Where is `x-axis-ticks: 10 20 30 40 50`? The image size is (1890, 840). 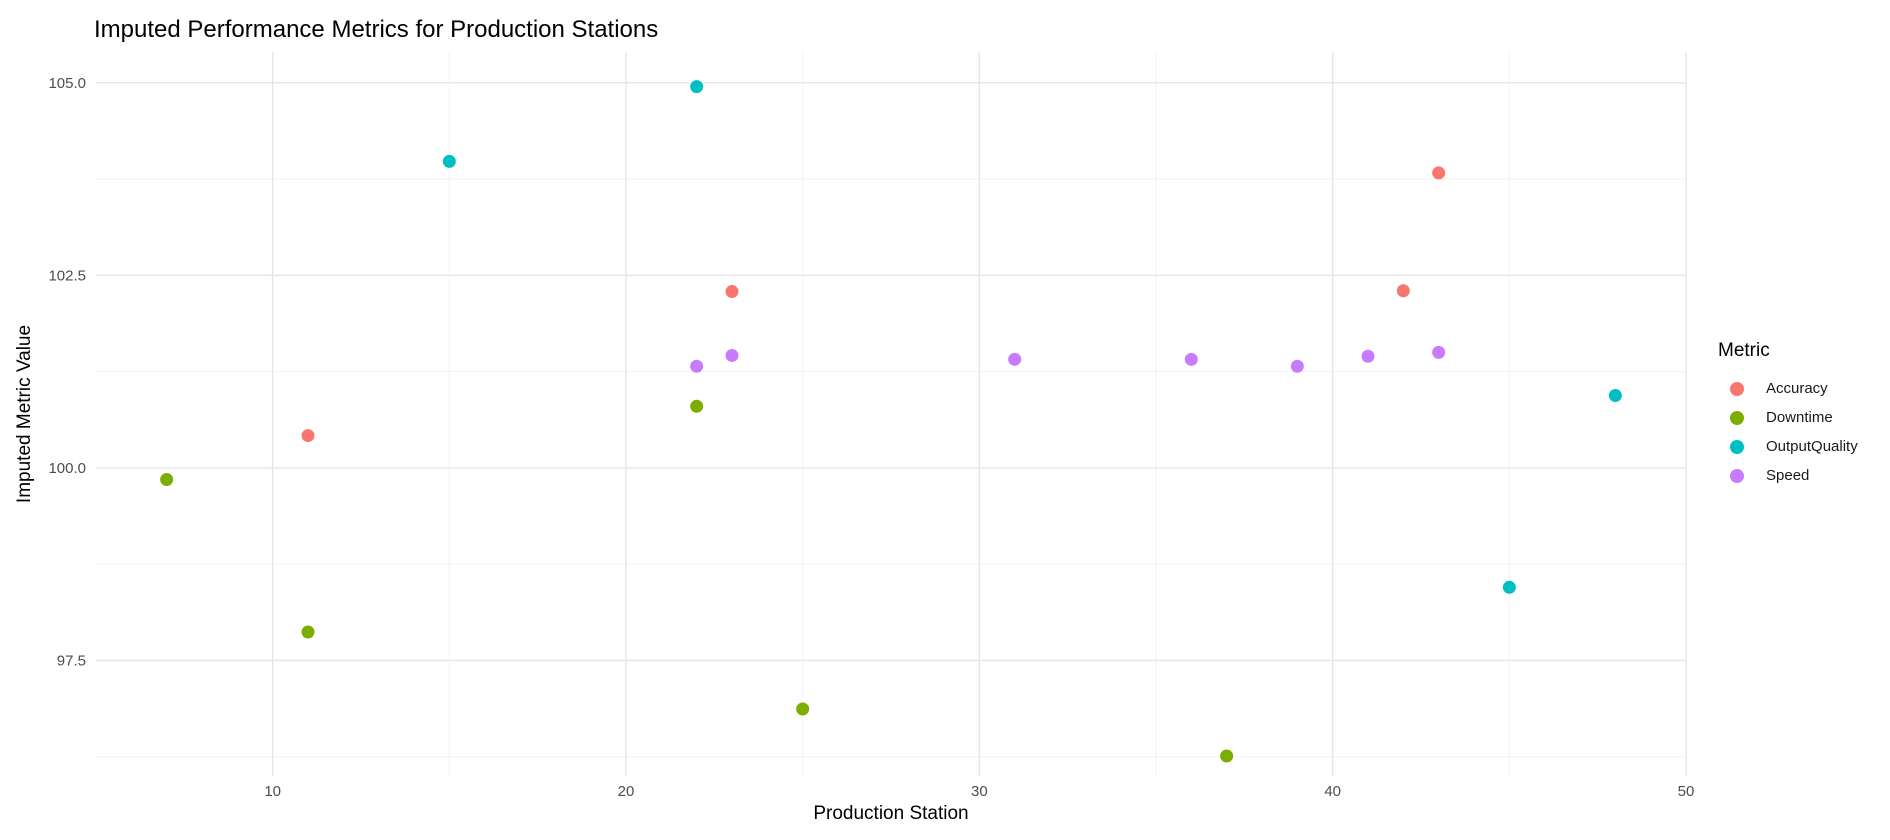 x-axis-ticks: 10 20 30 40 50 is located at coordinates (979, 791).